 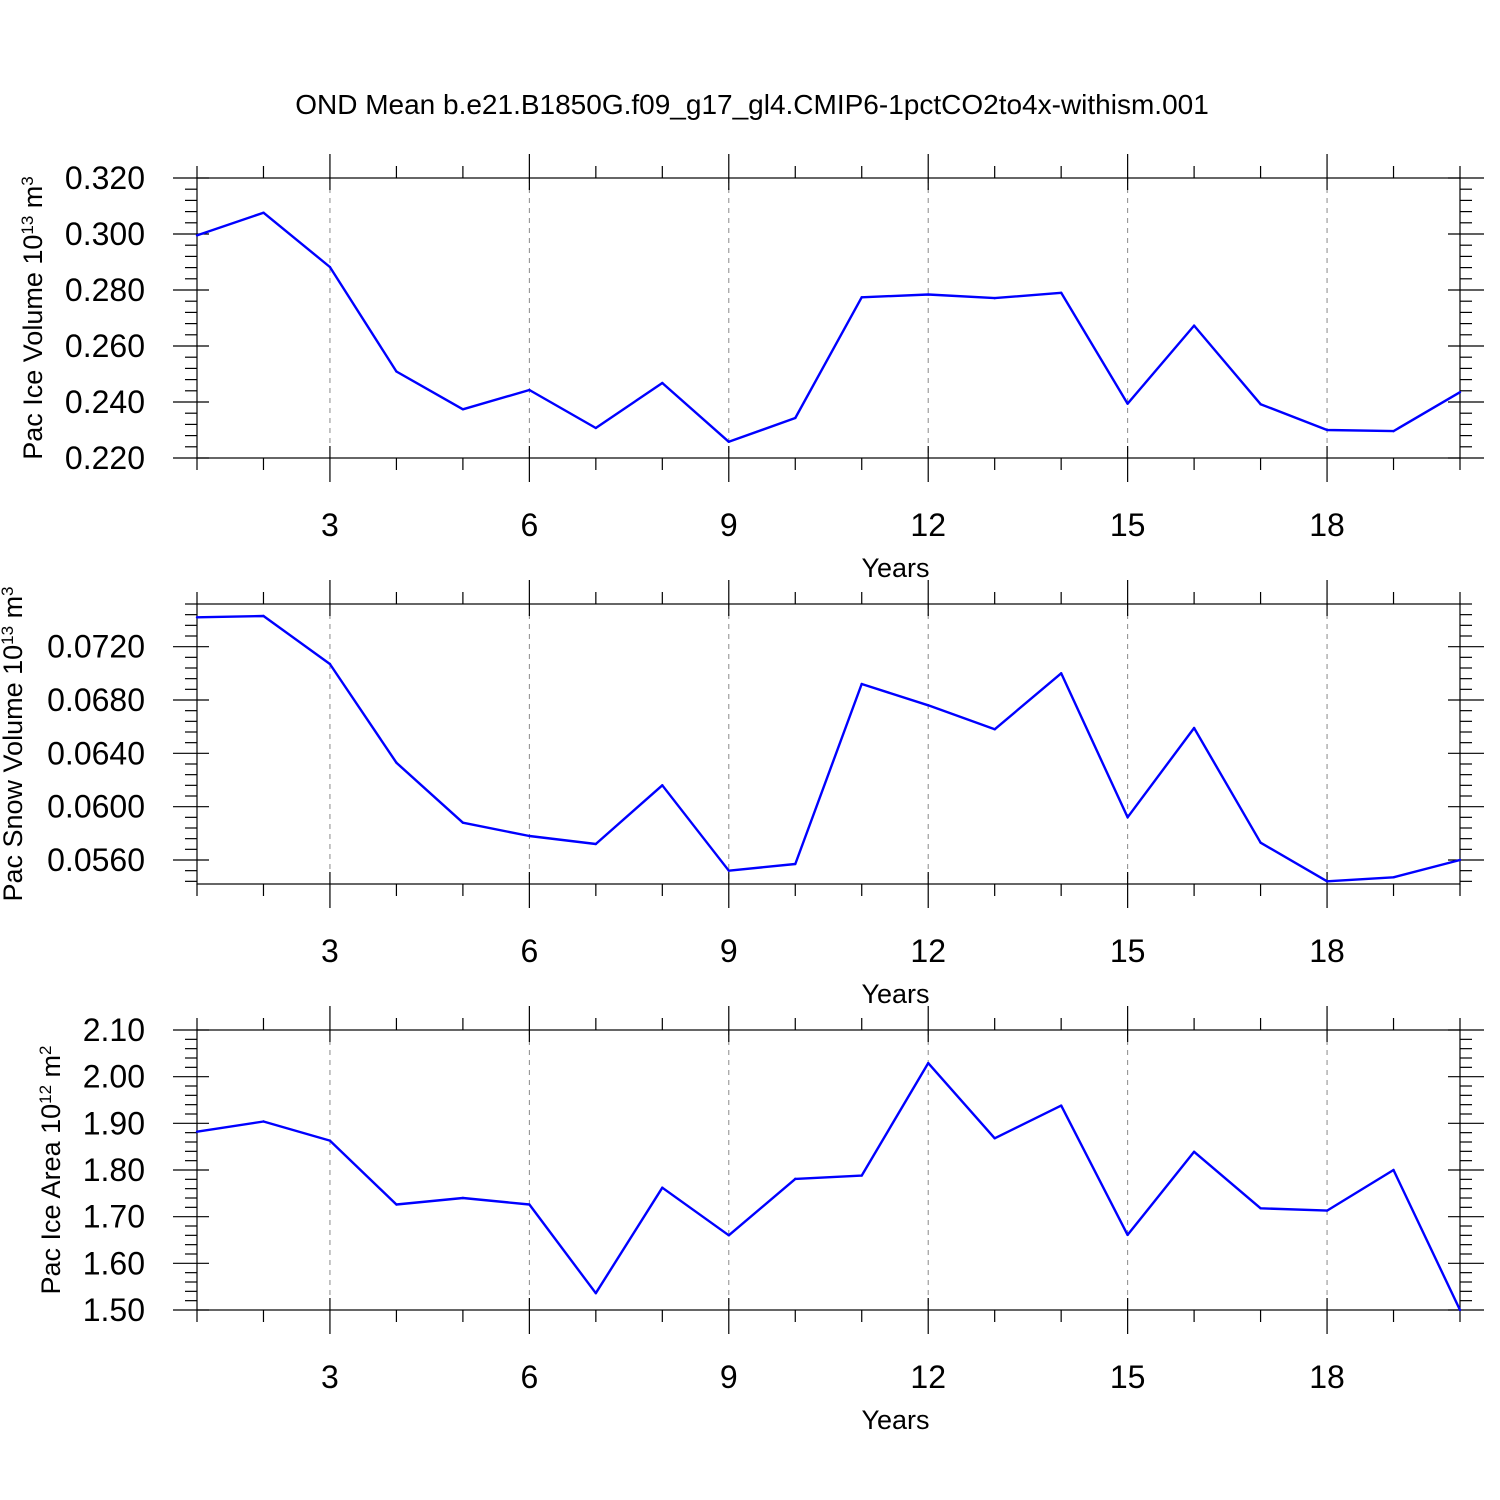 I want to click on y-tick-label: 0.0680, so click(x=96, y=700).